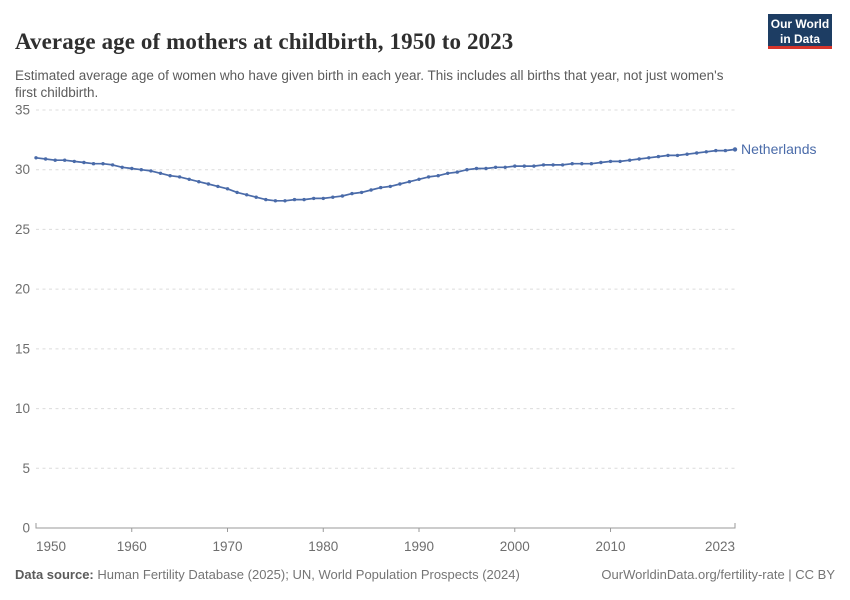 The image size is (850, 600). I want to click on x-tick-label: 2023, so click(720, 546).